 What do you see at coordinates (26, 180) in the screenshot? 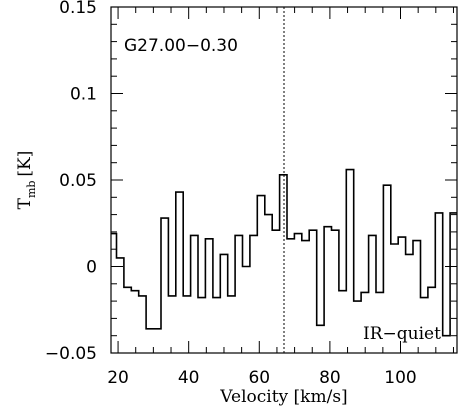
I see `y-axis-label: Tmb [K]` at bounding box center [26, 180].